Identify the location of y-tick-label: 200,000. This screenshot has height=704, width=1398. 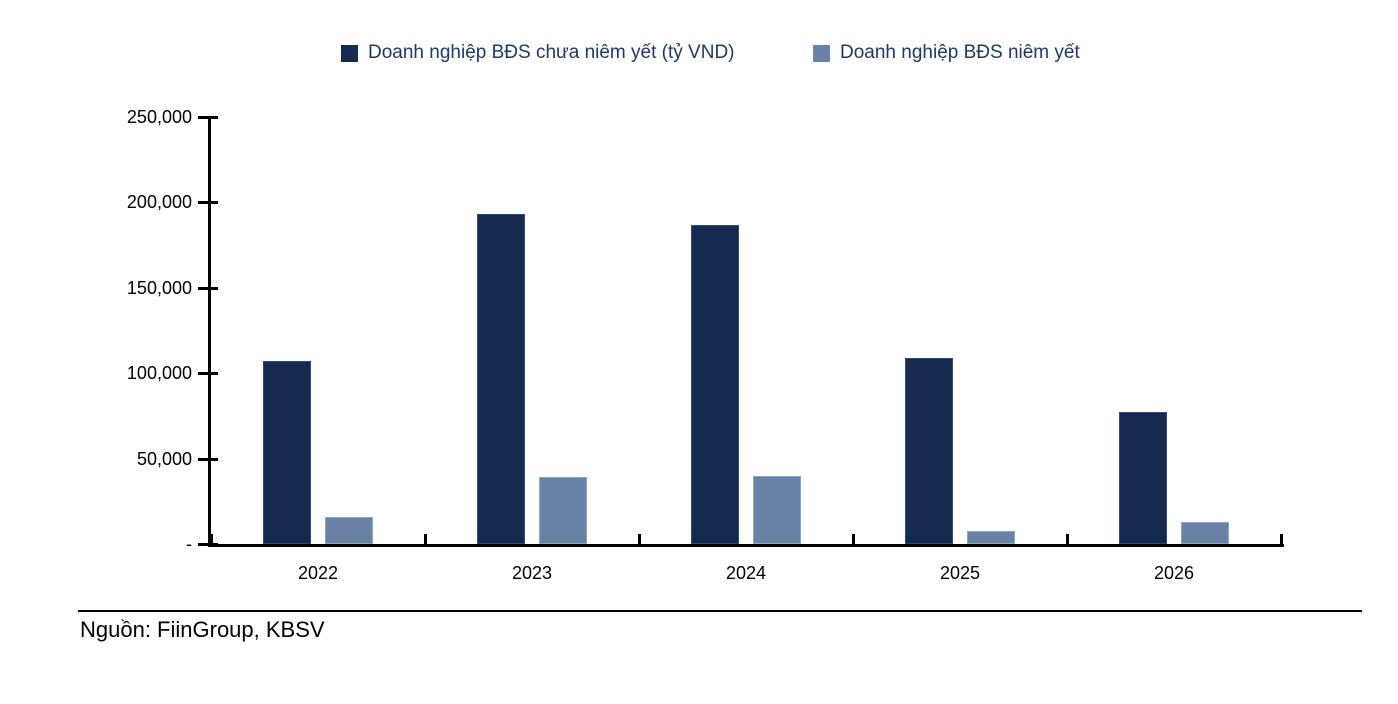
(159, 202).